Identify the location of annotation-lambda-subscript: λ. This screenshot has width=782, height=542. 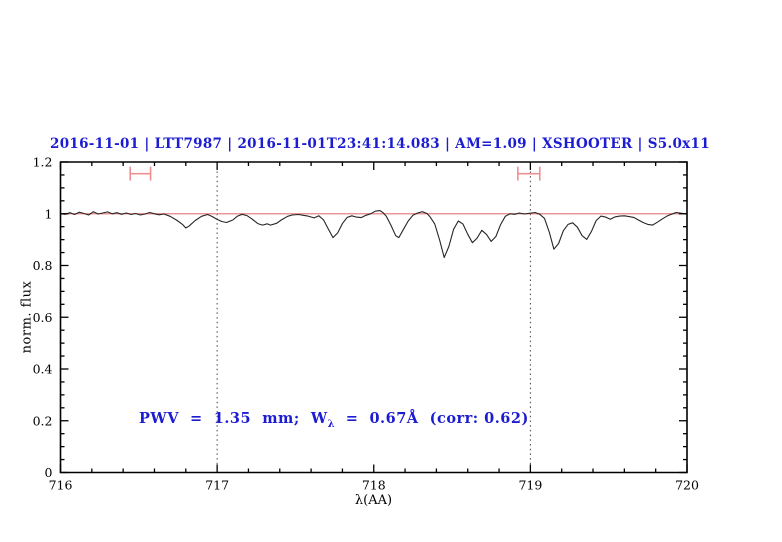
(331, 424).